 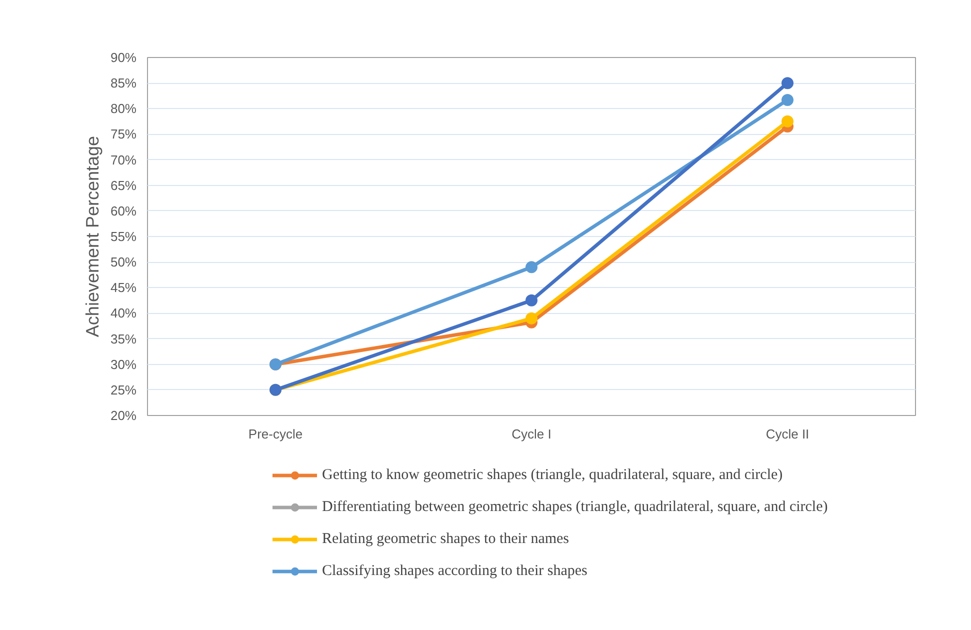 I want to click on y-axis-title: Achievement Percentage, so click(x=92, y=237).